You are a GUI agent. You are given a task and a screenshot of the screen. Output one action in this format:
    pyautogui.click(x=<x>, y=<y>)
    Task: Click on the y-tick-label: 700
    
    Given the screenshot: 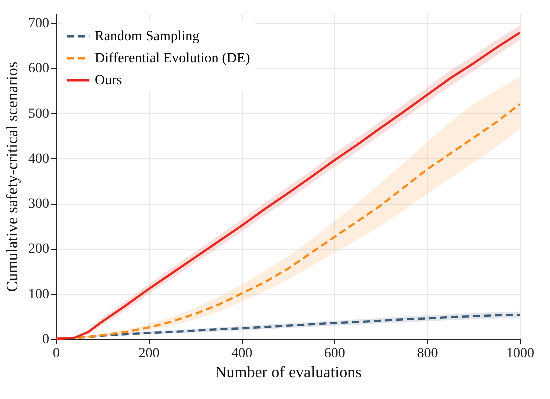 What is the action you would take?
    pyautogui.click(x=39, y=24)
    